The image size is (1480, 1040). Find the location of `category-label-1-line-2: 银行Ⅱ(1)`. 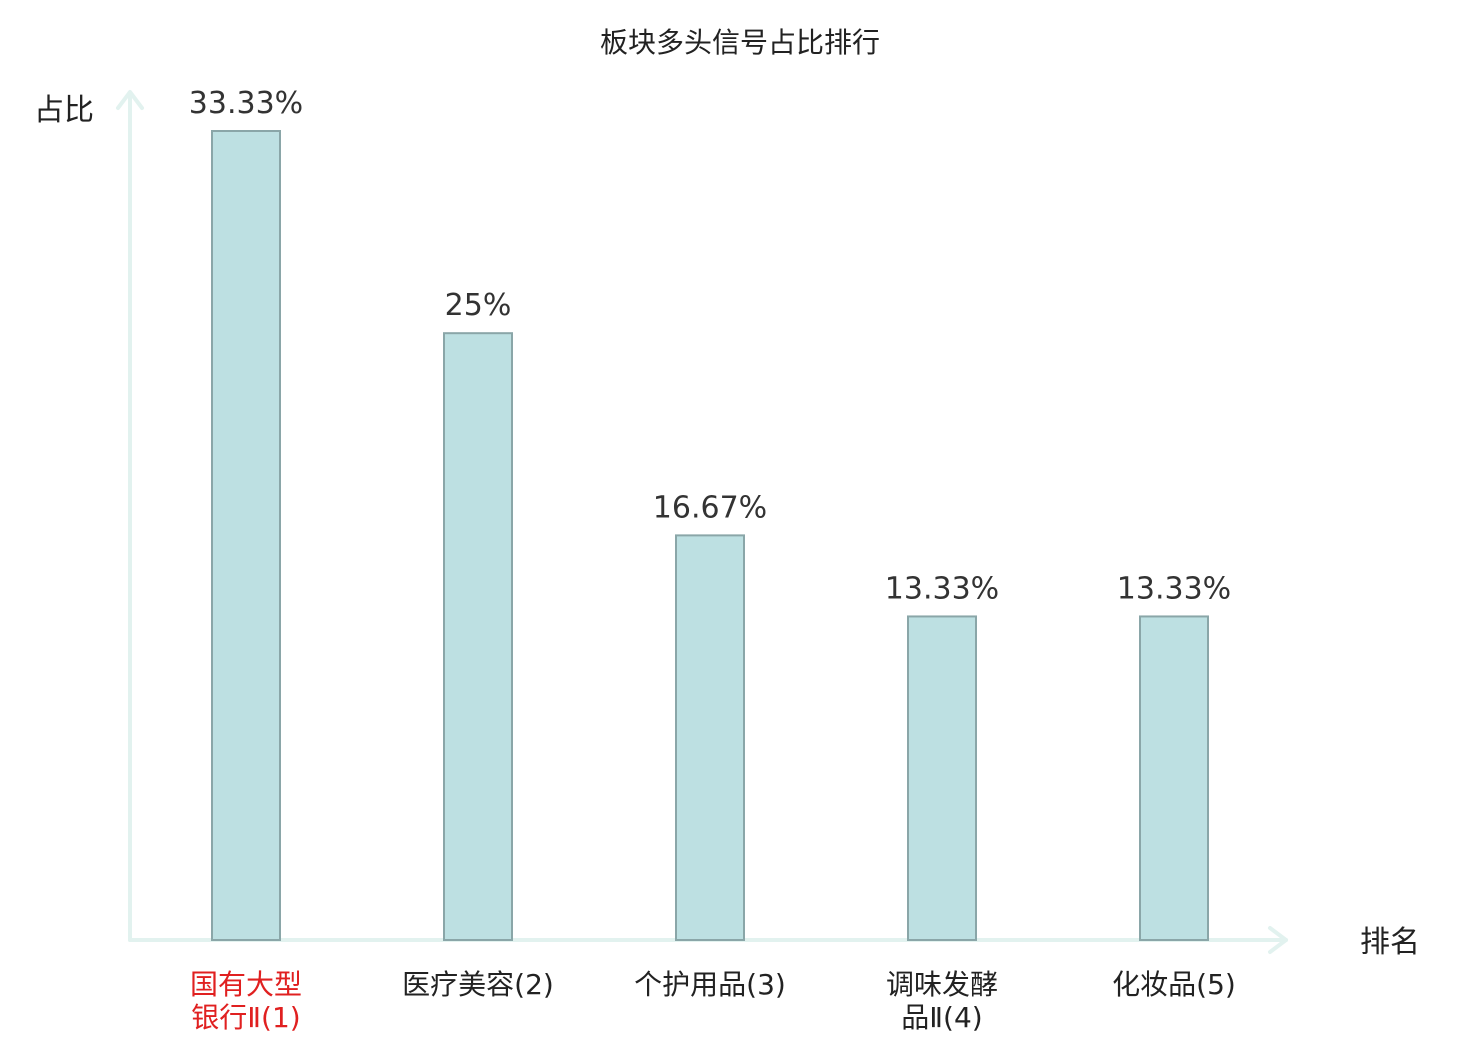

category-label-1-line-2: 银行Ⅱ(1) is located at coordinates (245, 1017).